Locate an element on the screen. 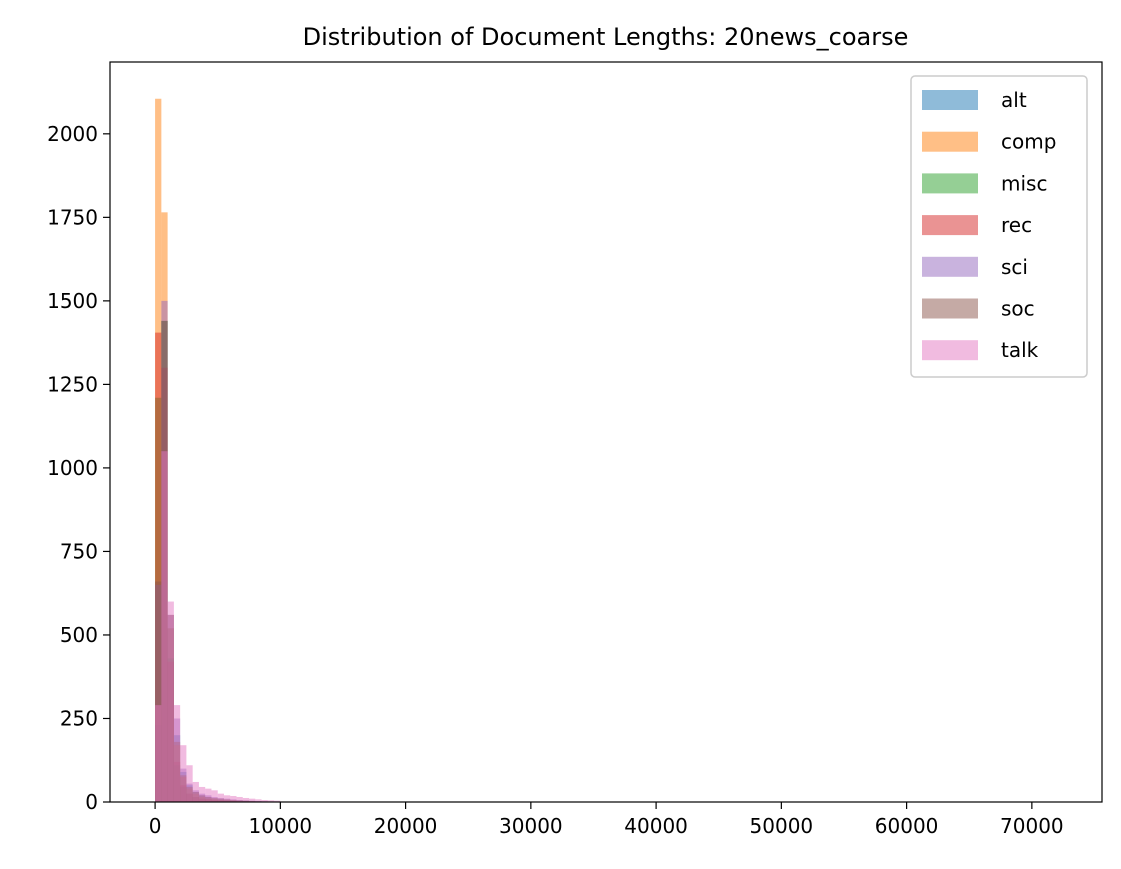 This screenshot has height=869, width=1121. legend-swatch-comp is located at coordinates (950, 141).